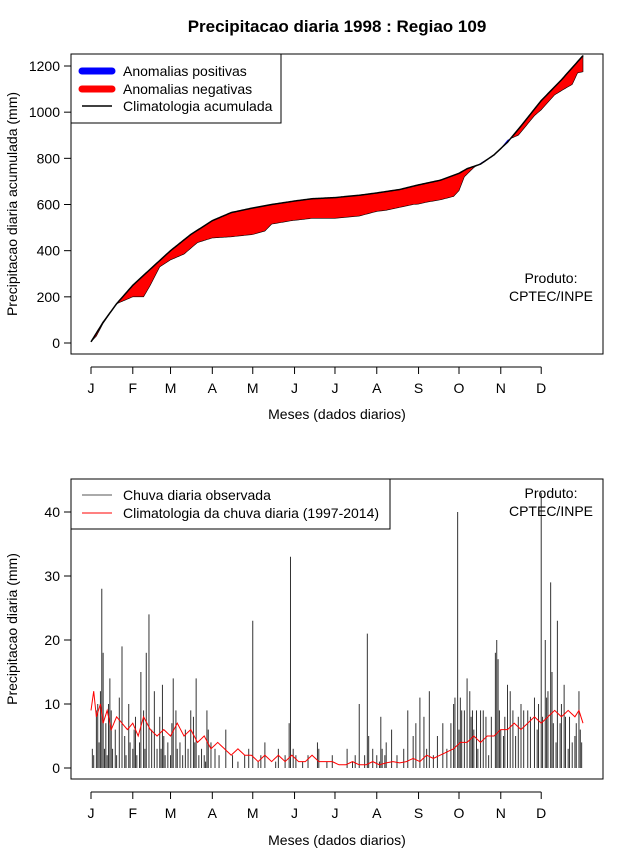 The image size is (640, 850). I want to click on daily-x-tick-label: D, so click(541, 813).